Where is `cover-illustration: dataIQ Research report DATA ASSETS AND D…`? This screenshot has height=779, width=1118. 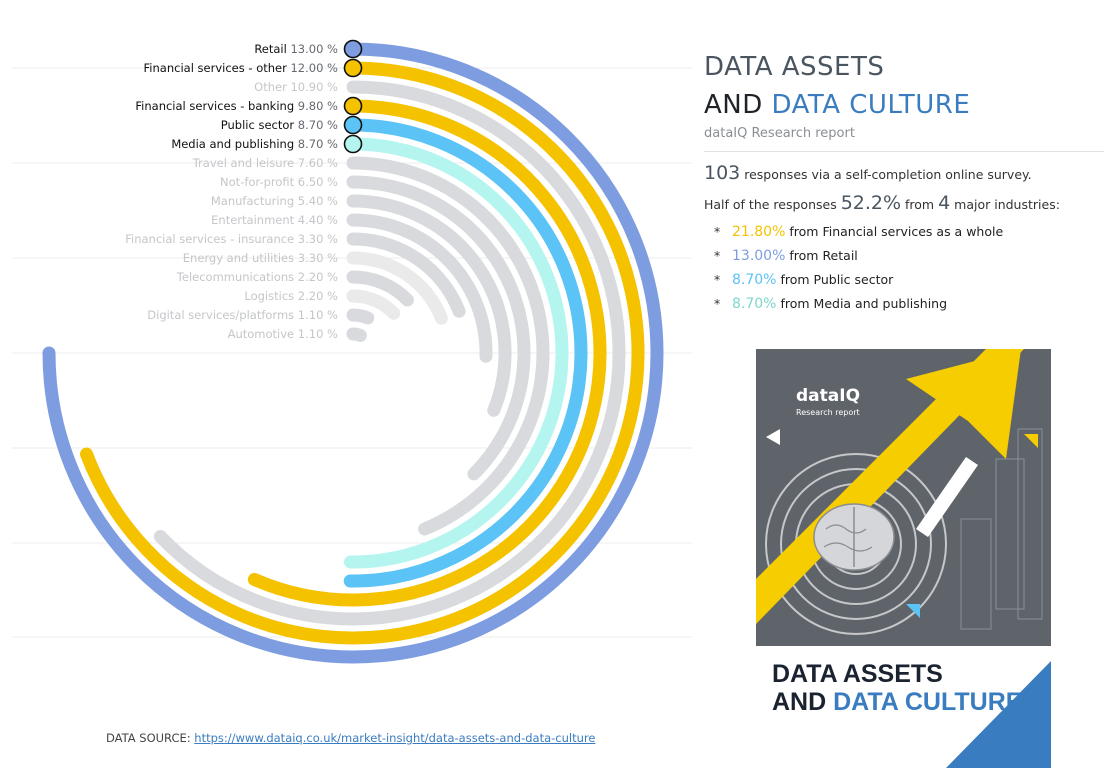
cover-illustration: dataIQ Research report DATA ASSETS AND D… is located at coordinates (903, 558).